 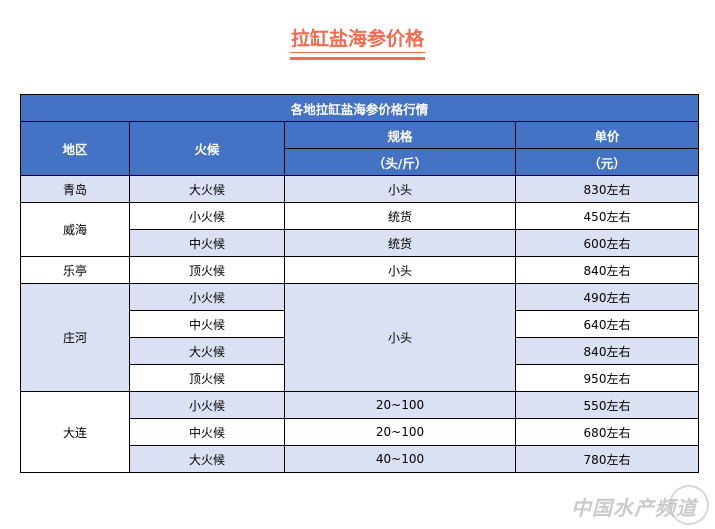 I want to click on table-row: 大火候 40~100 780左右, so click(x=360, y=459).